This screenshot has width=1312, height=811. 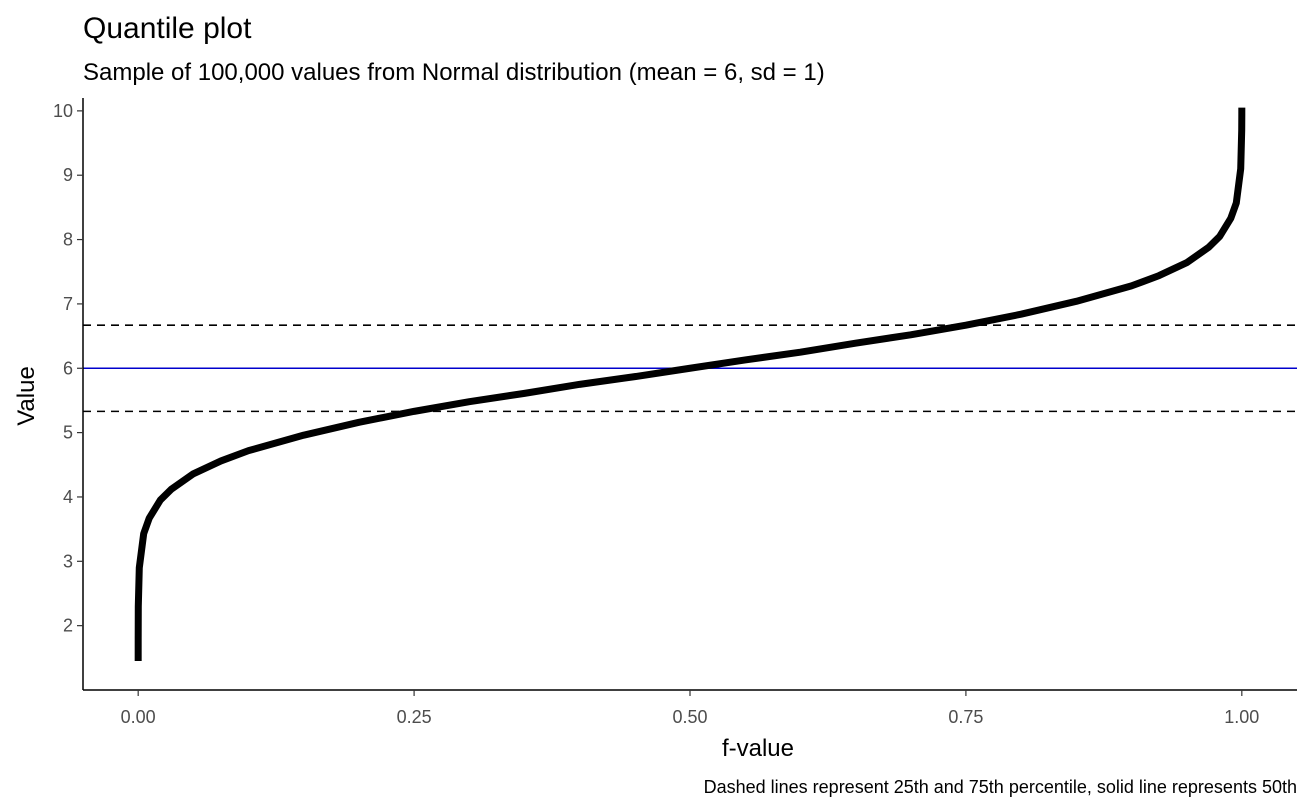 What do you see at coordinates (68, 497) in the screenshot?
I see `y-tick-label: 4` at bounding box center [68, 497].